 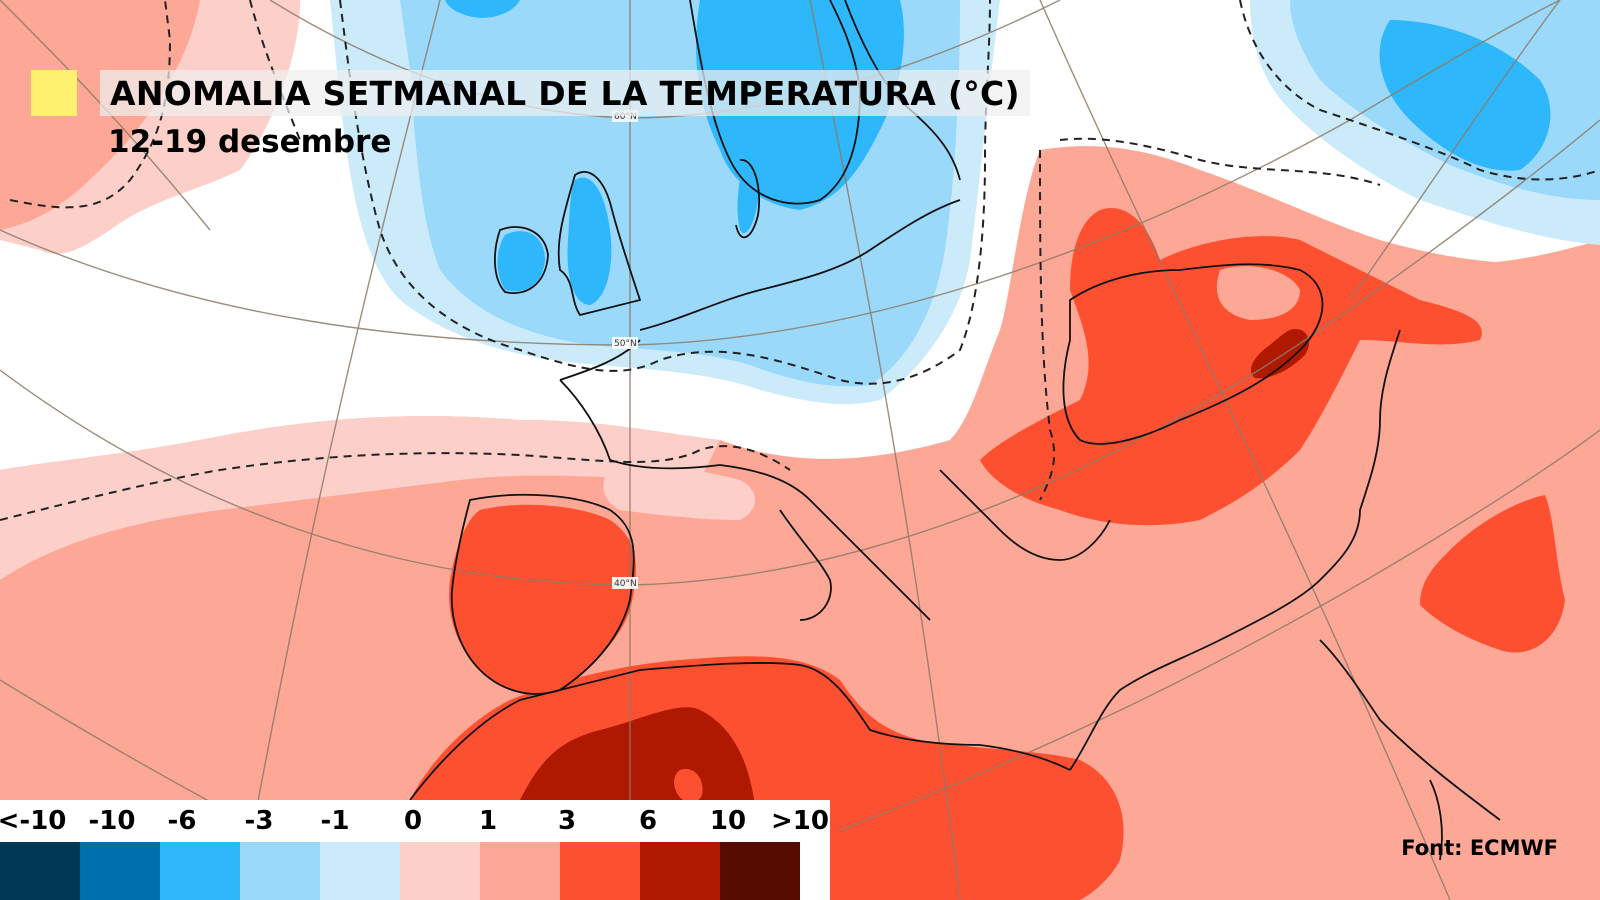 What do you see at coordinates (800, 821) in the screenshot?
I see `legend-label: >10` at bounding box center [800, 821].